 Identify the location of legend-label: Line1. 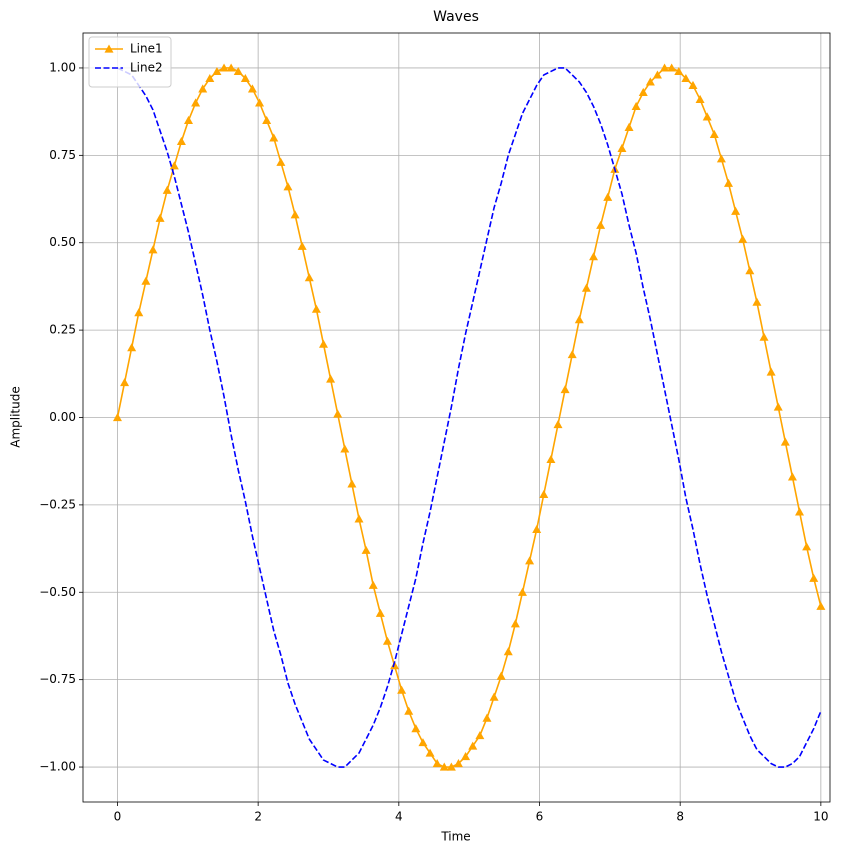
(146, 49).